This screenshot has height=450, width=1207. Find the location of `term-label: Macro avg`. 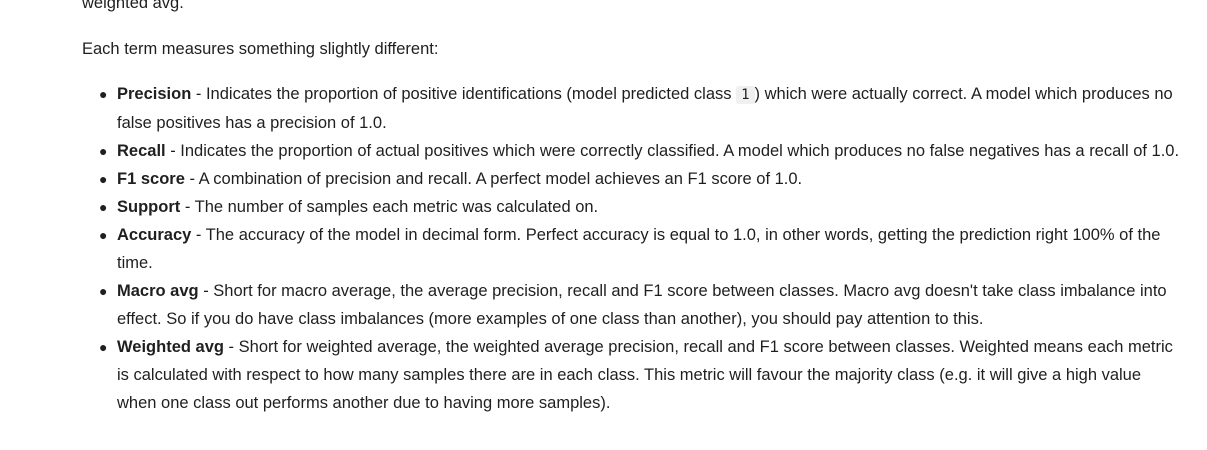

term-label: Macro avg is located at coordinates (158, 291).